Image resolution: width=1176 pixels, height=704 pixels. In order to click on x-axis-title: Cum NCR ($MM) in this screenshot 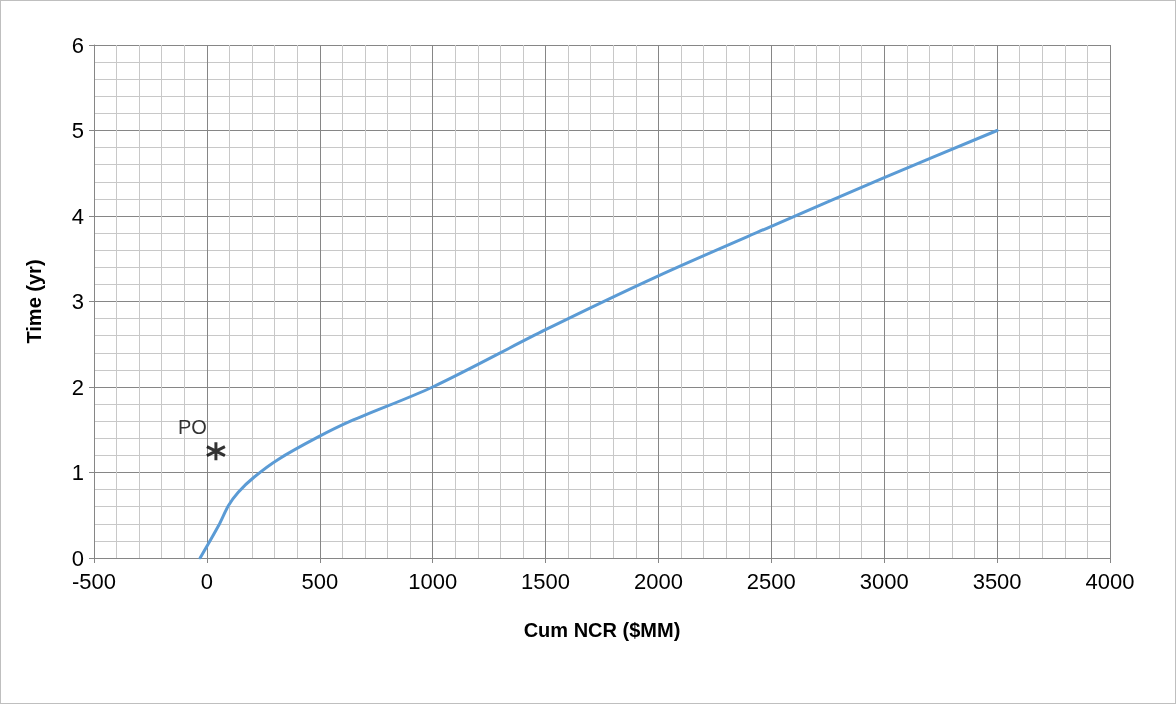, I will do `click(602, 630)`.